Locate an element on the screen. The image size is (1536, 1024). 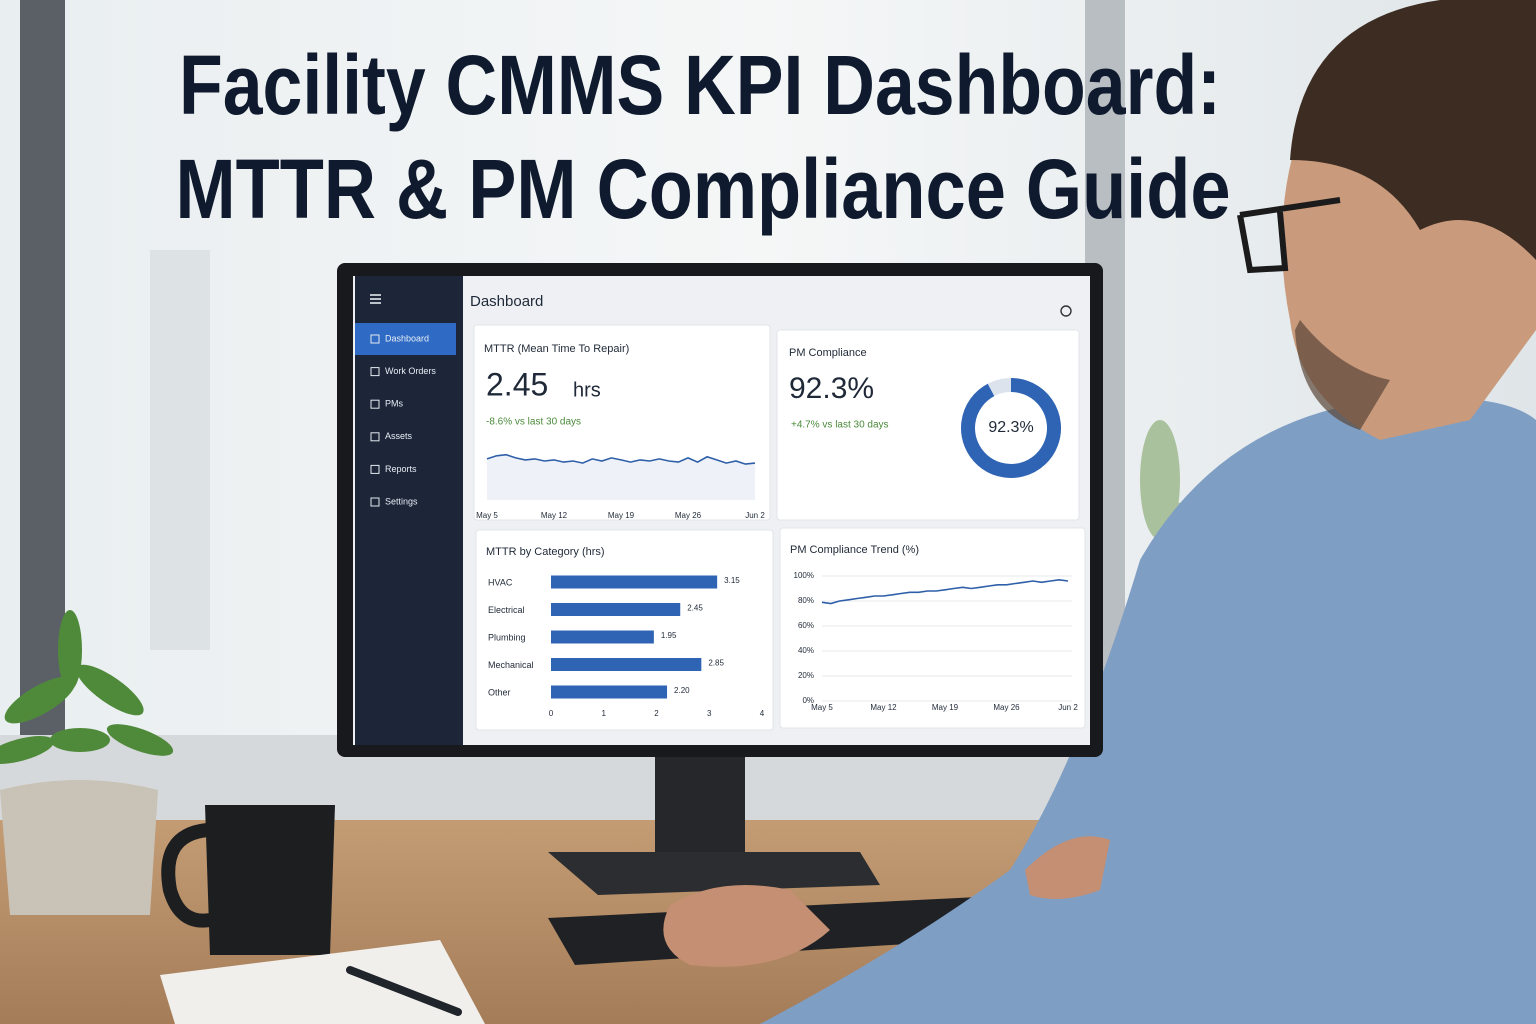
category-label: Other is located at coordinates (499, 692).